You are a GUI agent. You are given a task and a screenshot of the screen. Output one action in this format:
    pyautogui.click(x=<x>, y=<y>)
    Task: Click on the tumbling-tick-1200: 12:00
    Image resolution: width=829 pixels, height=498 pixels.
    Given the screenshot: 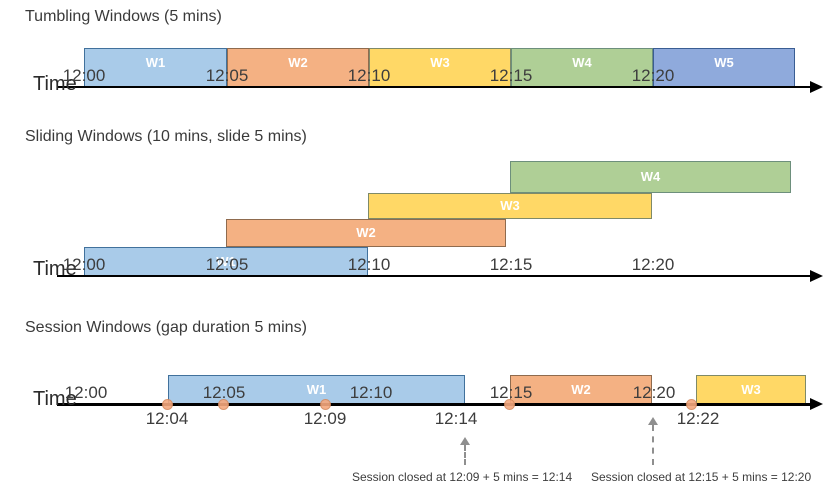 What is the action you would take?
    pyautogui.click(x=84, y=75)
    